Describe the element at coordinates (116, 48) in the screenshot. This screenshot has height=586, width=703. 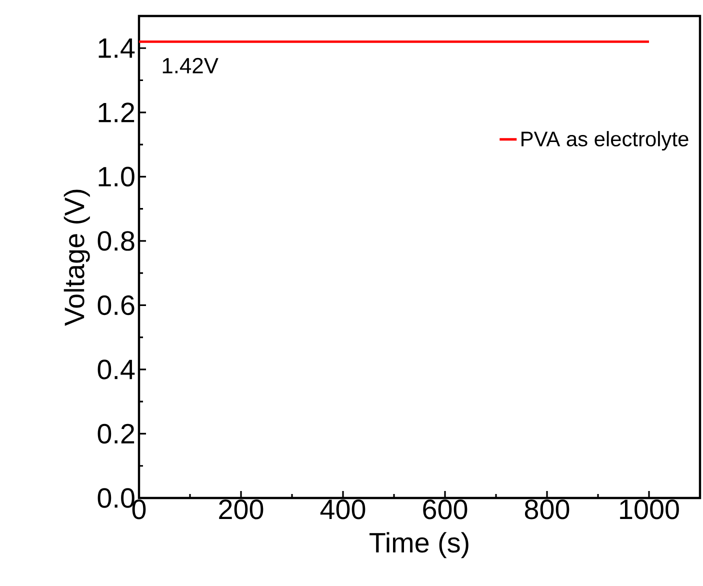
I see `y-tick-label: 1.4` at that location.